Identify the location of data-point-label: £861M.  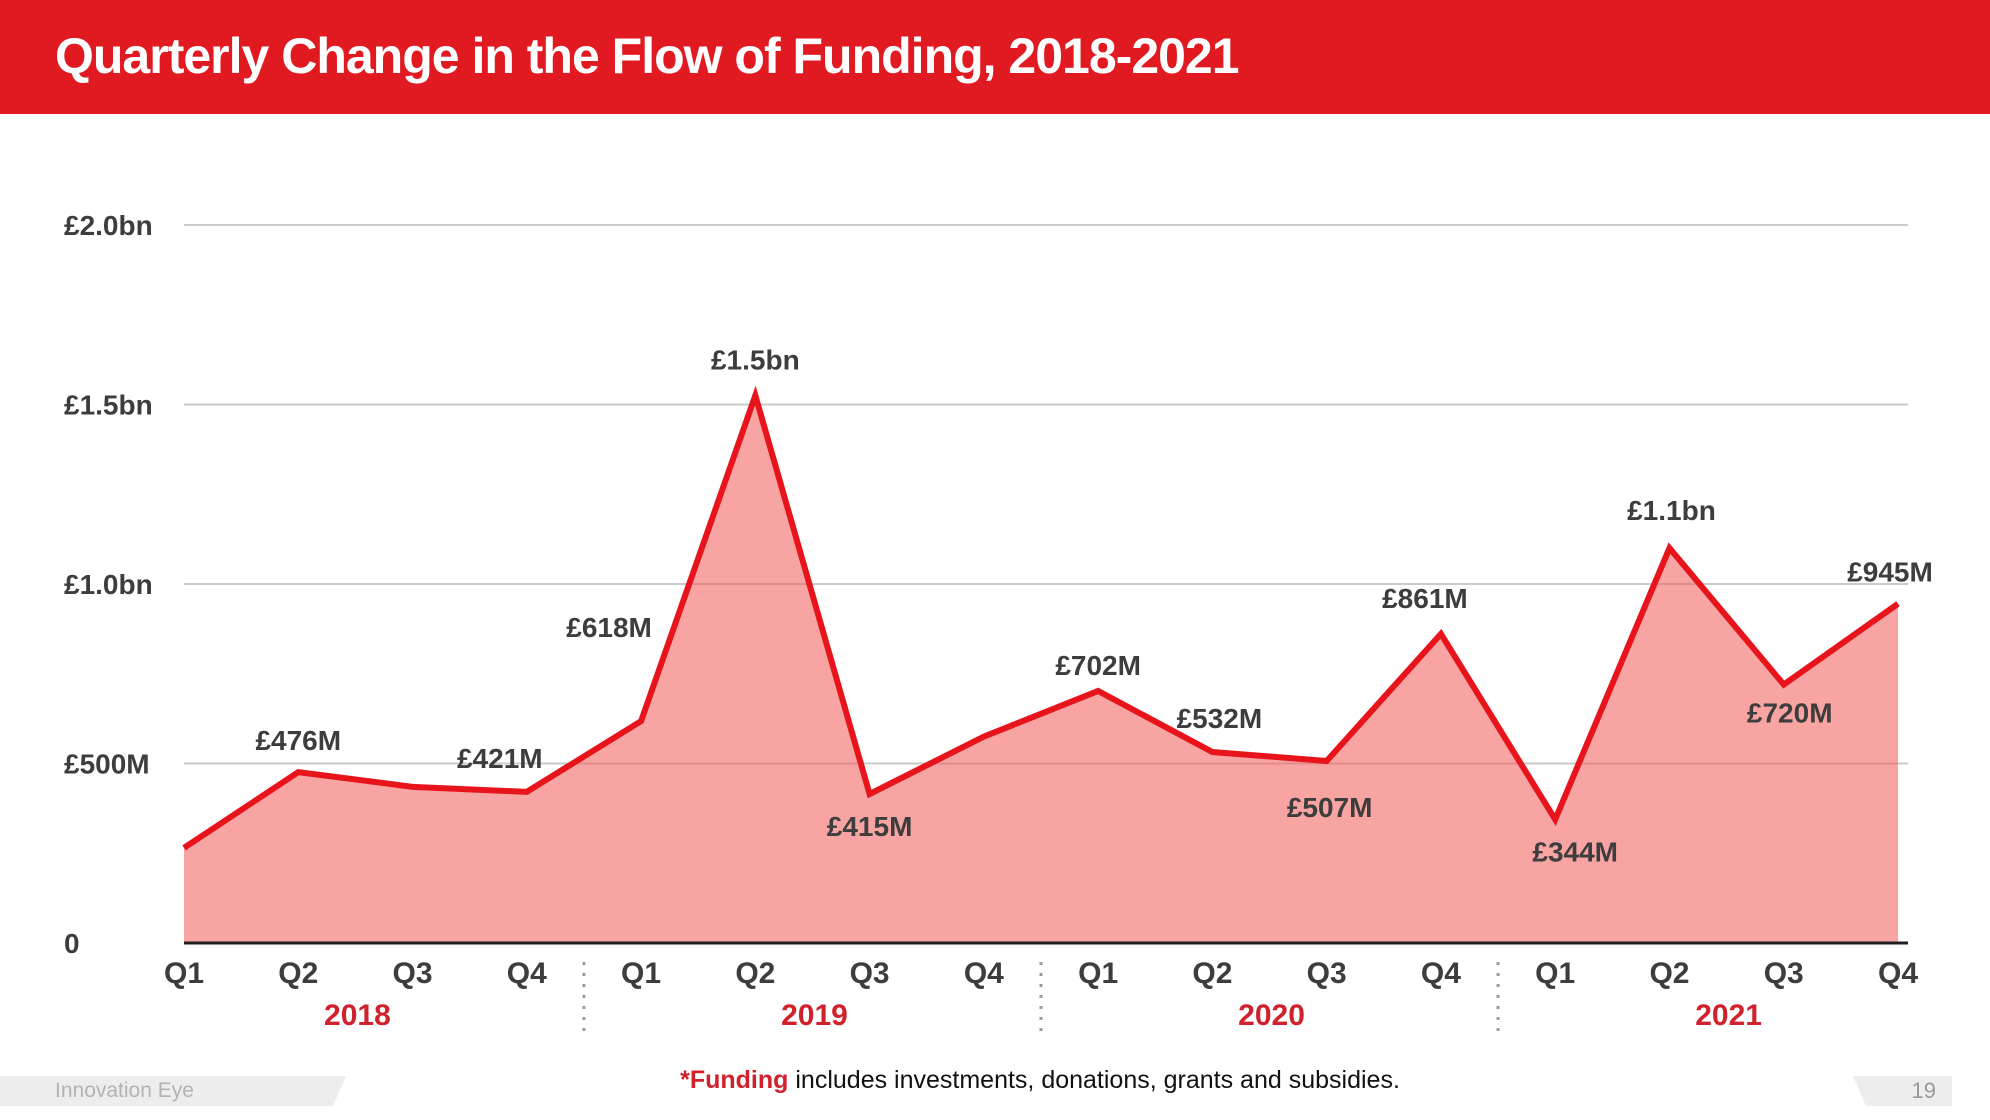
(1425, 598).